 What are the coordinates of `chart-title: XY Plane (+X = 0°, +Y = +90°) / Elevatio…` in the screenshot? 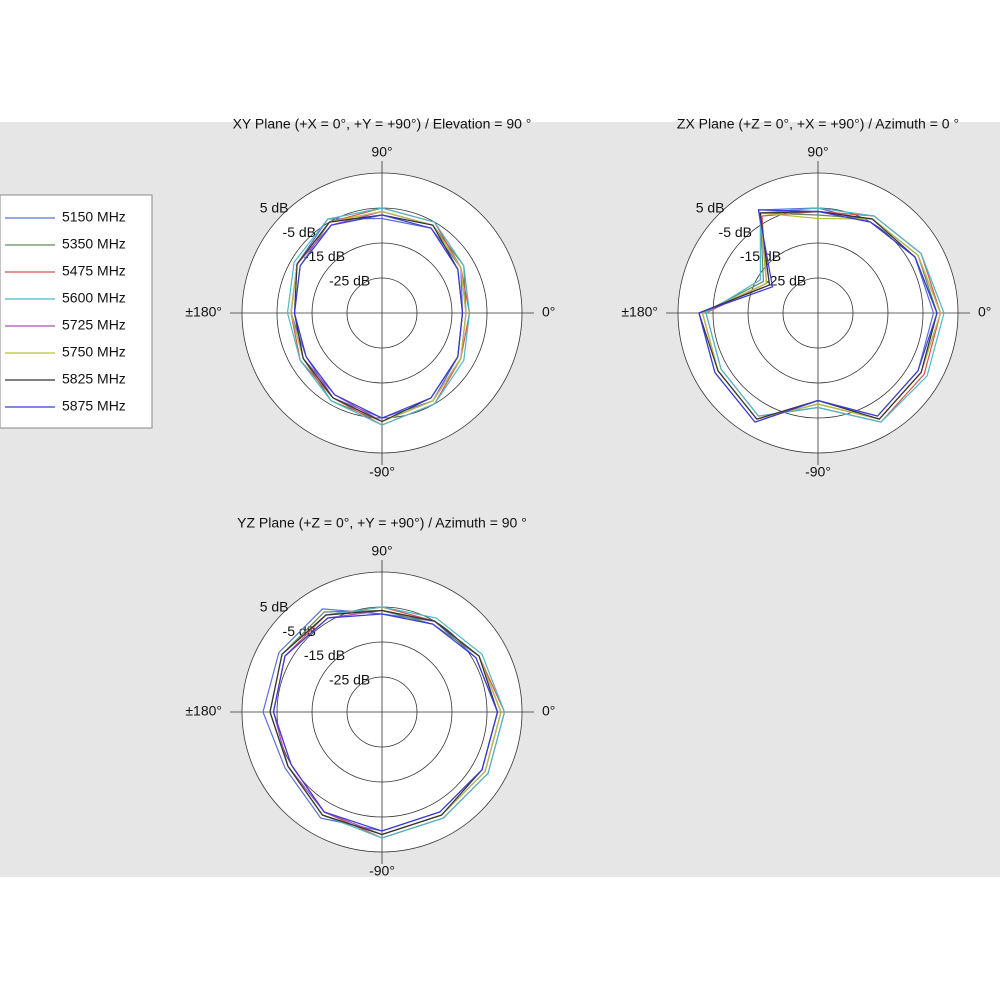 It's located at (382, 124).